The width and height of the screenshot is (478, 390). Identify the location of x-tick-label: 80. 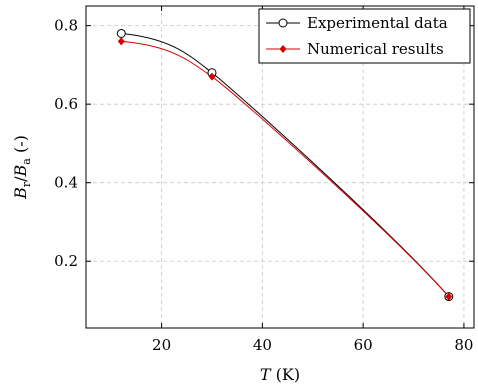
(463, 345).